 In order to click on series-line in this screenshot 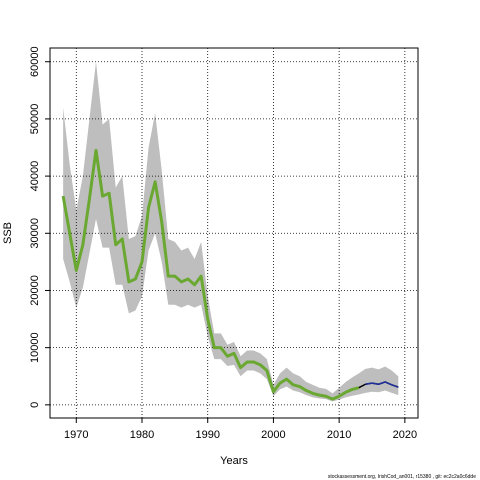, I will do `click(382, 384)`.